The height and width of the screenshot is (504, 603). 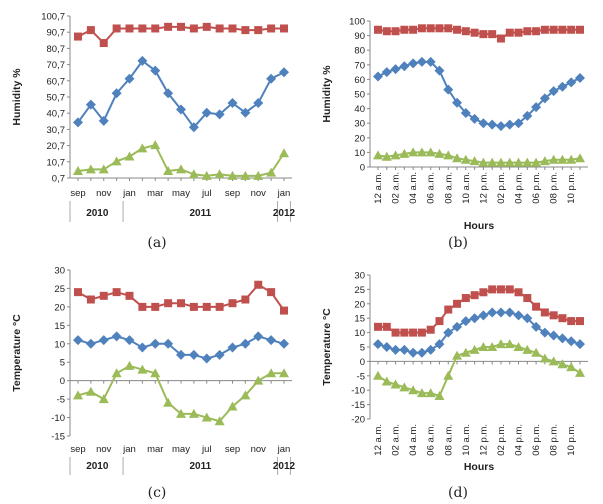 I want to click on x-tick-label: 12 a.m., so click(x=378, y=440).